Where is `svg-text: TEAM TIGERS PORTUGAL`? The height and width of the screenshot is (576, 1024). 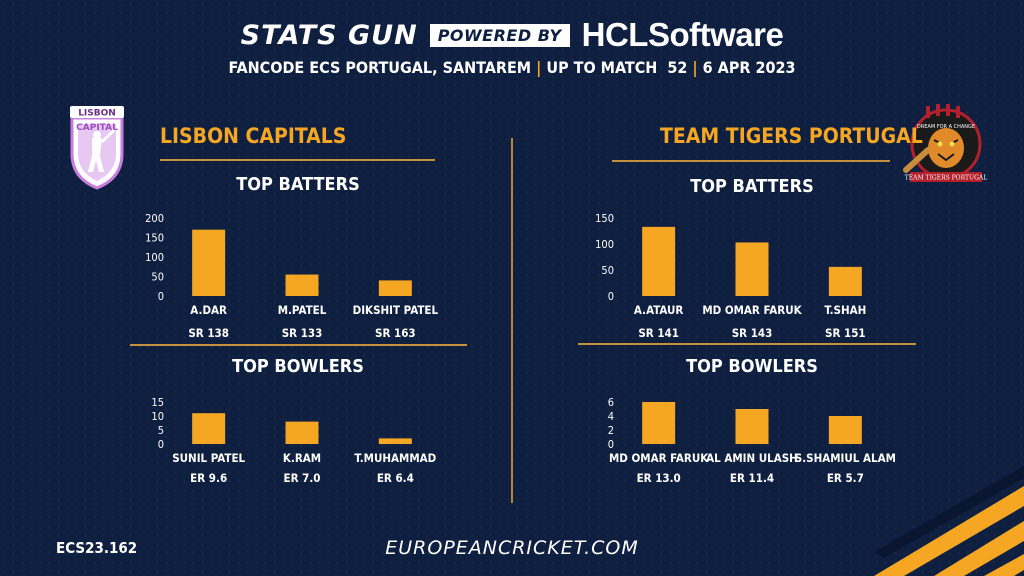 svg-text: TEAM TIGERS PORTUGAL is located at coordinates (946, 178).